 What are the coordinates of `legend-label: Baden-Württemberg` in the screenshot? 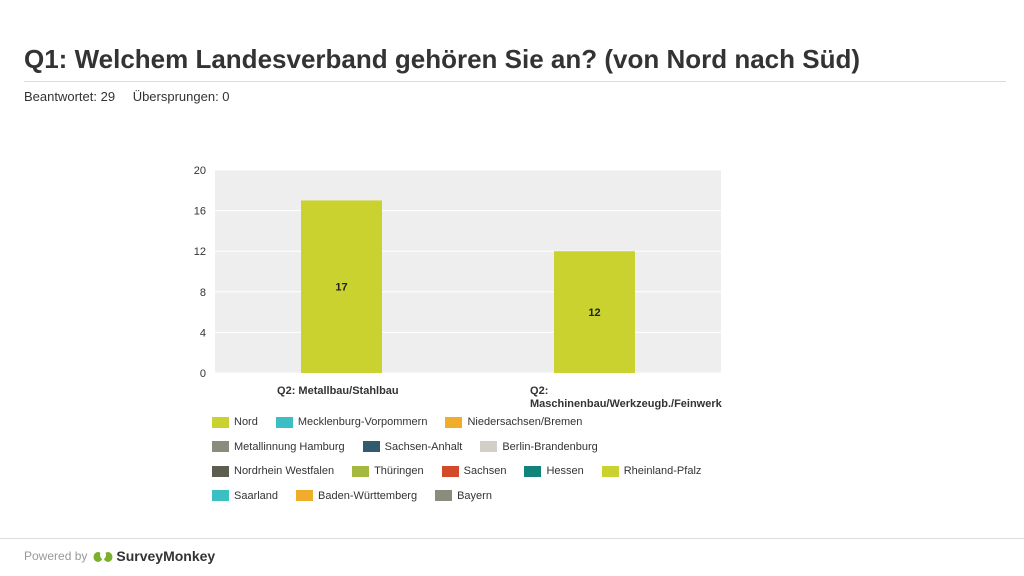 It's located at (368, 495).